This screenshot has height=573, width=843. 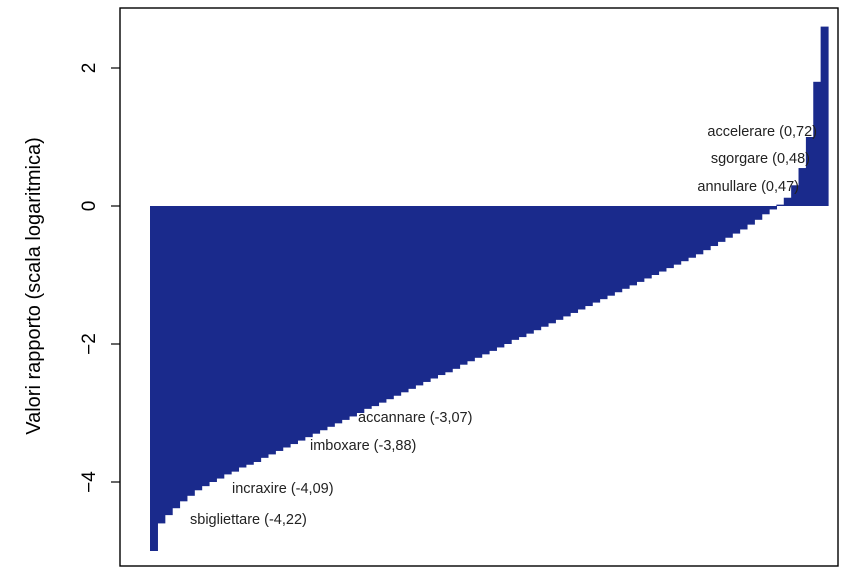 I want to click on annotation-label: incraxire (-4,09), so click(x=283, y=489).